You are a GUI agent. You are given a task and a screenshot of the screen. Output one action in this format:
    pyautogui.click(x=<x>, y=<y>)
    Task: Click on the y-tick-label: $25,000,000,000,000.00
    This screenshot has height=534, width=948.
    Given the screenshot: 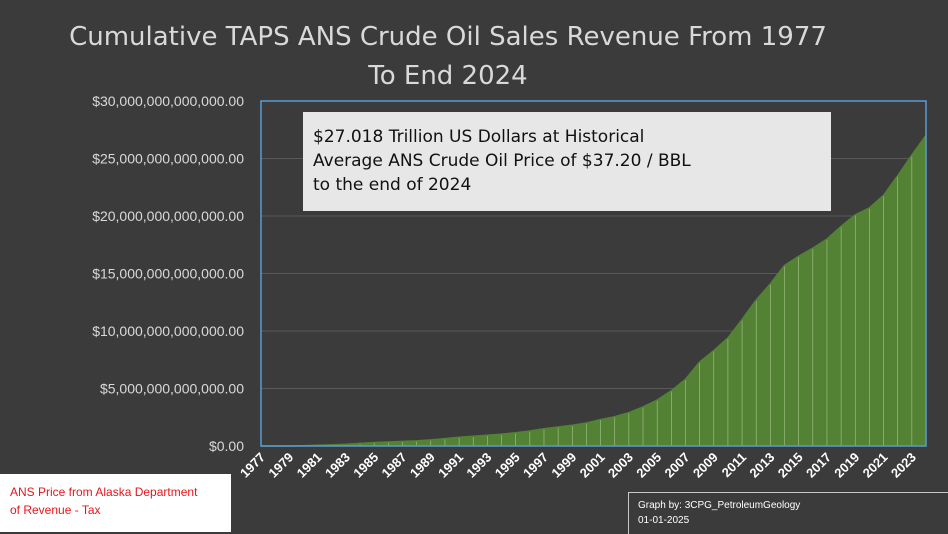 What is the action you would take?
    pyautogui.click(x=168, y=159)
    